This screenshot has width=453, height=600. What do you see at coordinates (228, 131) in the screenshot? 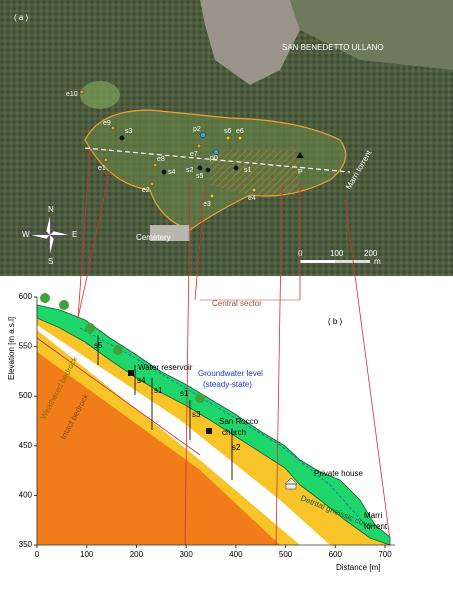
I see `point-label: s6` at bounding box center [228, 131].